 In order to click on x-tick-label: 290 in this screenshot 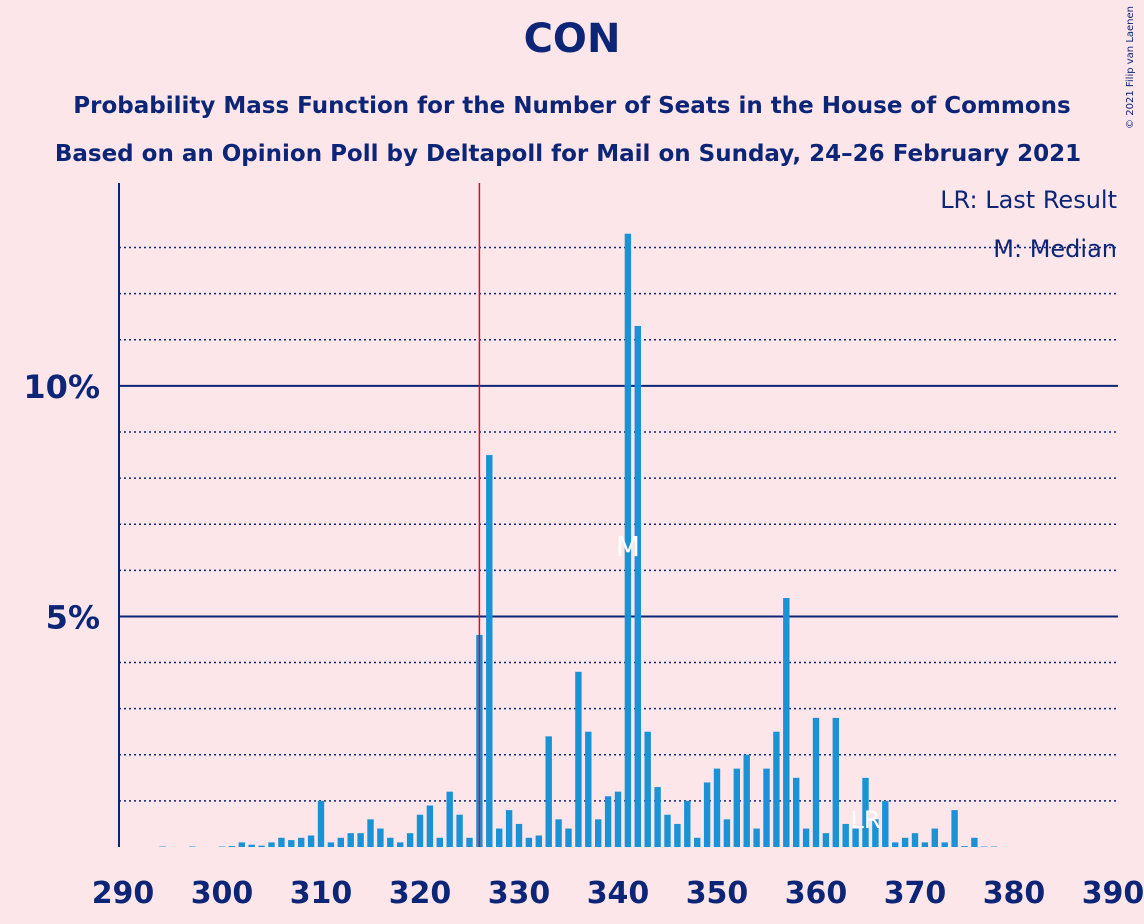, I will do `click(123, 893)`.